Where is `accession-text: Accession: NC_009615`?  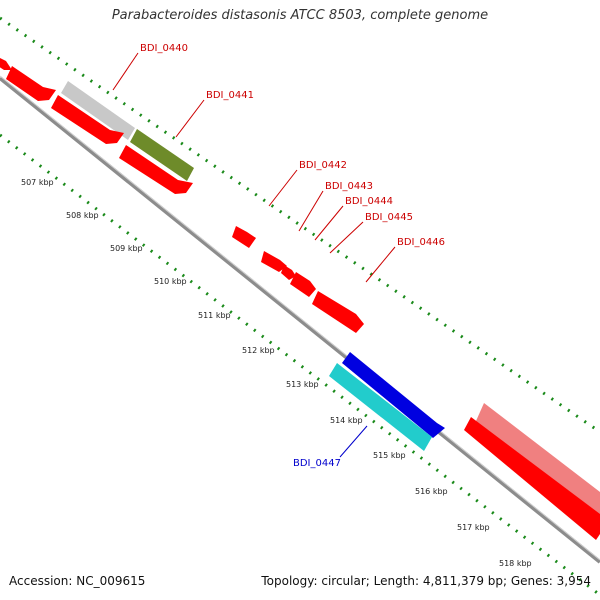
accession-text: Accession: NC_009615 is located at coordinates (77, 581).